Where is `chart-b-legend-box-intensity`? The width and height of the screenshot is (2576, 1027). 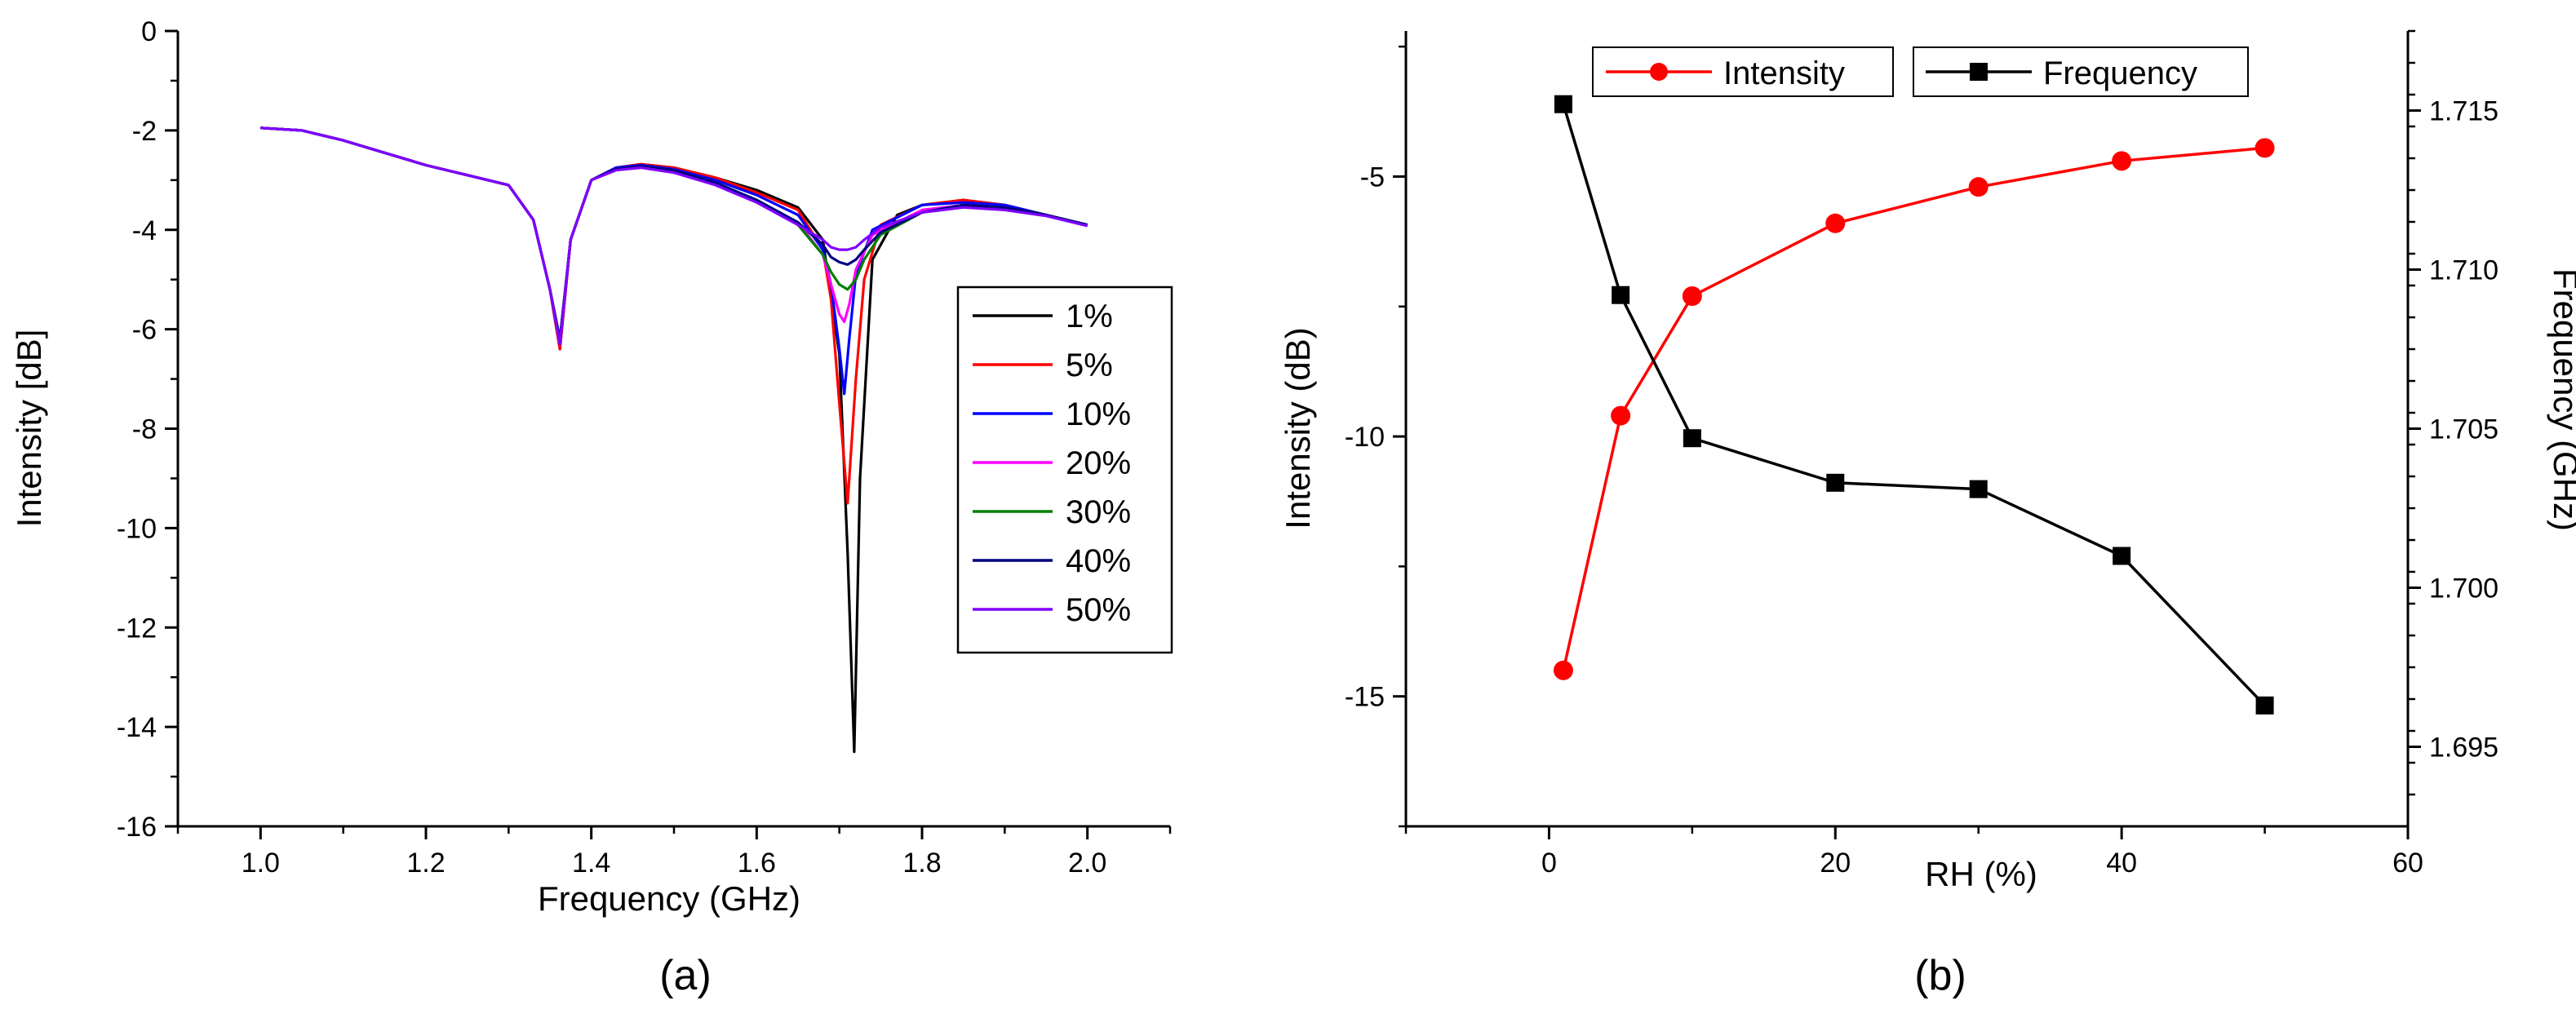 chart-b-legend-box-intensity is located at coordinates (1743, 71).